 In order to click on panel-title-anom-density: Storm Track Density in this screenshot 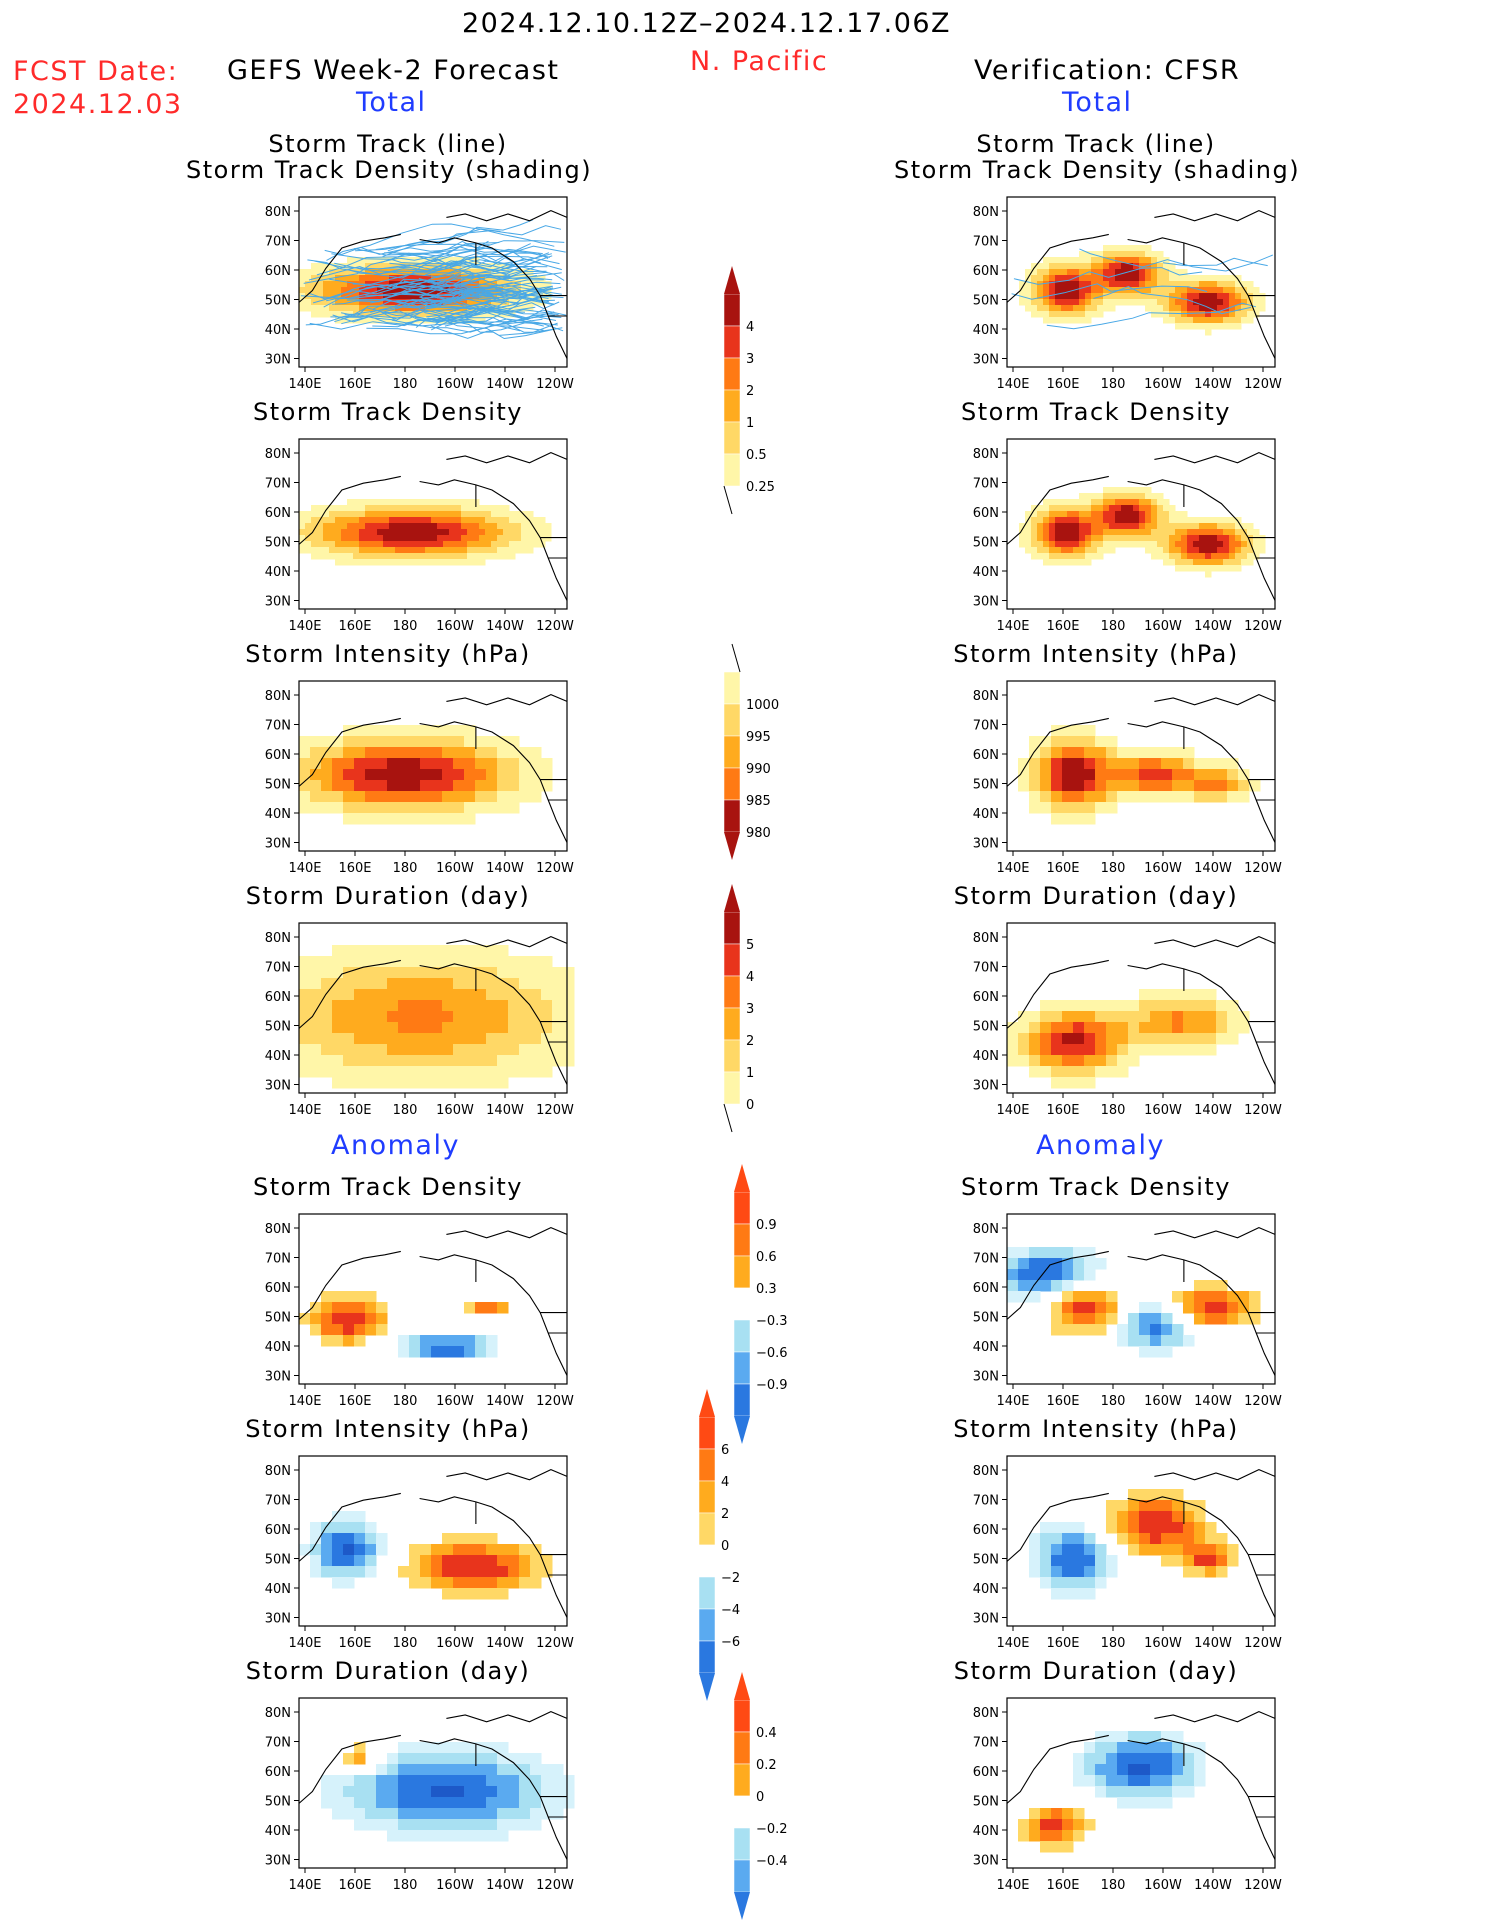, I will do `click(1096, 1187)`.